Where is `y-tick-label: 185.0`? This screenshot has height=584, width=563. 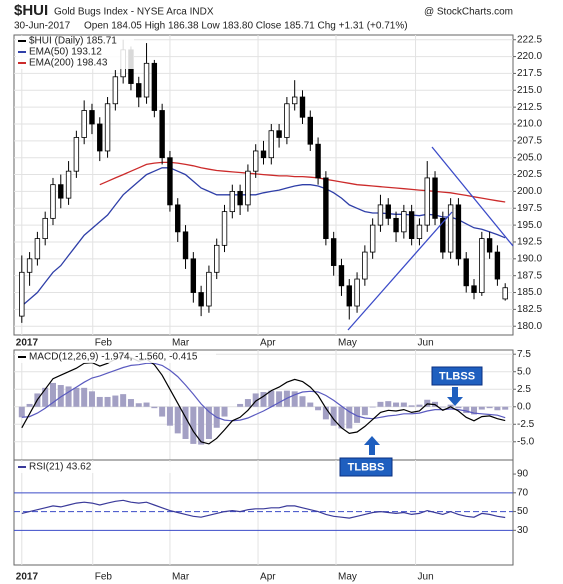 y-tick-label: 185.0 is located at coordinates (529, 292).